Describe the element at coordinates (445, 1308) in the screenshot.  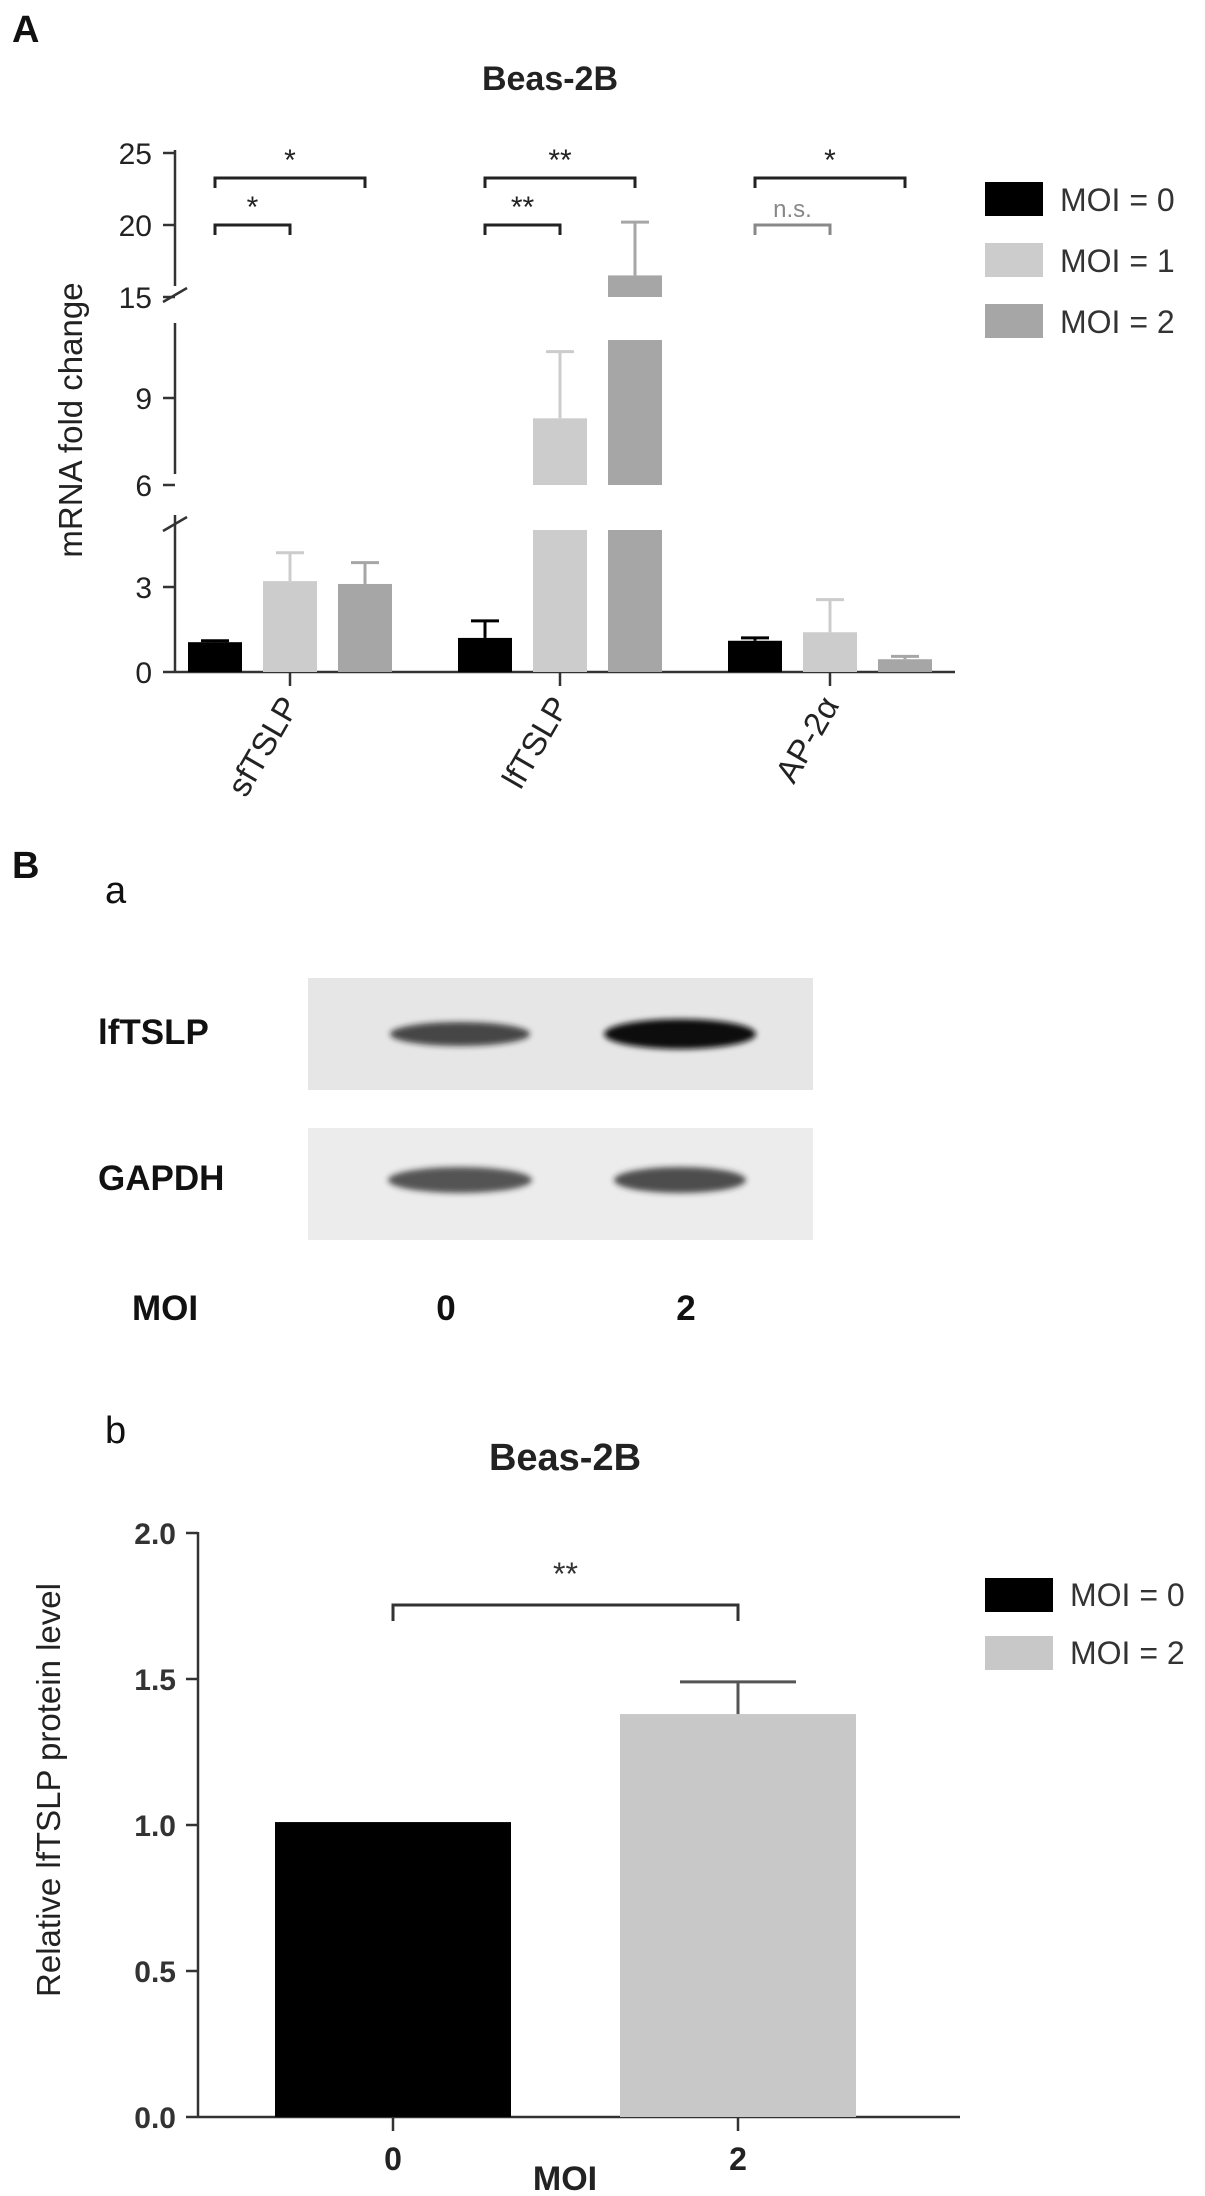
I see `blot-lane-label: 0` at that location.